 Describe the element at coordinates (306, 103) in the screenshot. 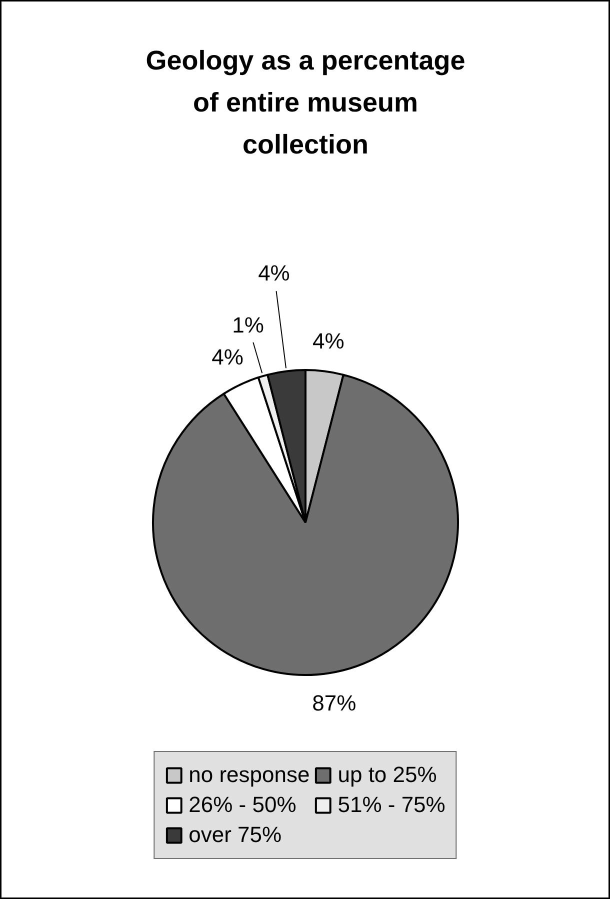

I see `chart-title: Geology as a percentage of entire museum collection` at that location.